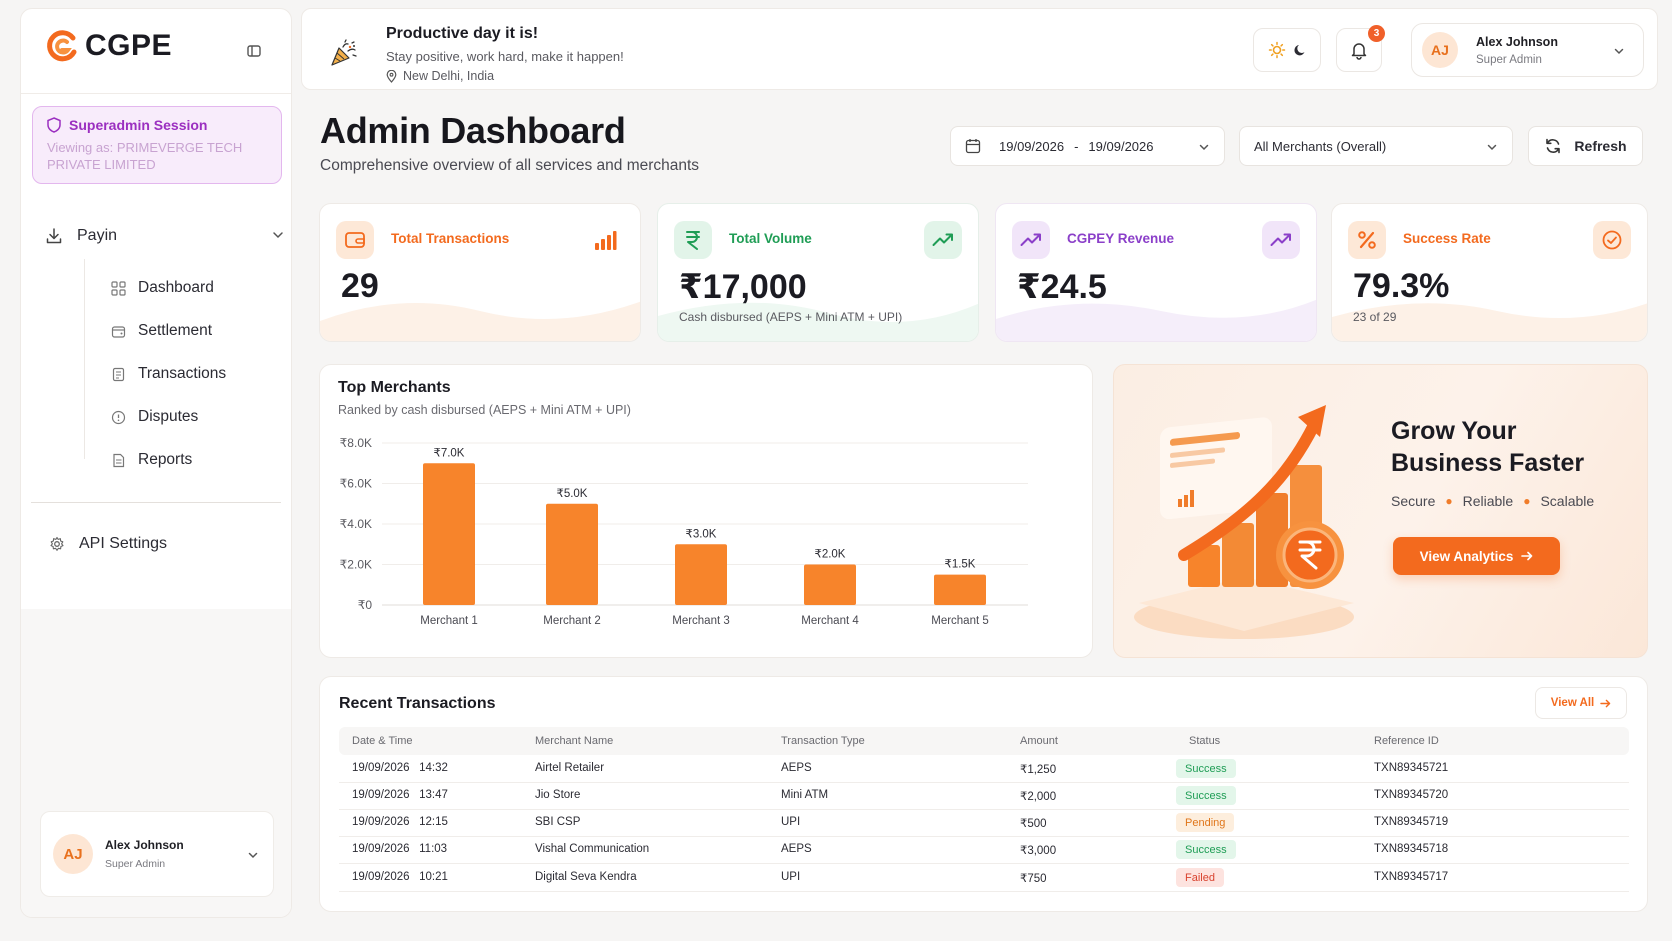 The width and height of the screenshot is (1672, 941). I want to click on kpi-value: 29, so click(360, 286).